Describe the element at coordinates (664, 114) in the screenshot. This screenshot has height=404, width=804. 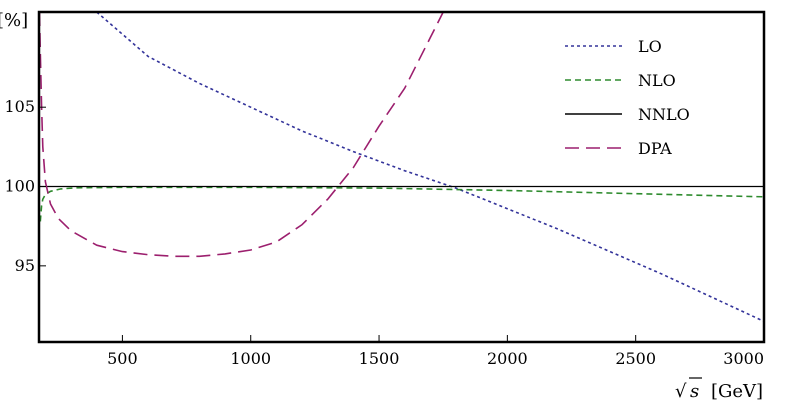
I see `legend-label-nnlo: NNLO` at that location.